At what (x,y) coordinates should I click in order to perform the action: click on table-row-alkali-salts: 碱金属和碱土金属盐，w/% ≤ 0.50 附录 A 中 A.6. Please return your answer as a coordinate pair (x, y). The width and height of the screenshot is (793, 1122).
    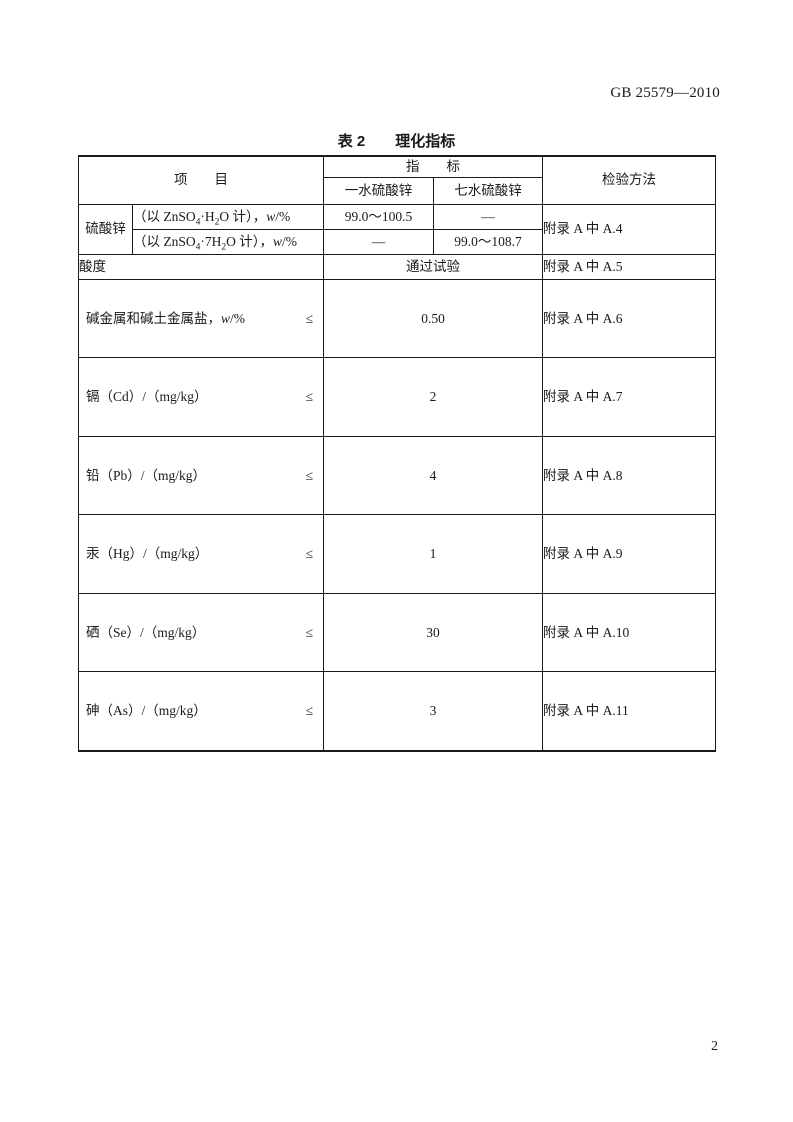
    Looking at the image, I should click on (397, 318).